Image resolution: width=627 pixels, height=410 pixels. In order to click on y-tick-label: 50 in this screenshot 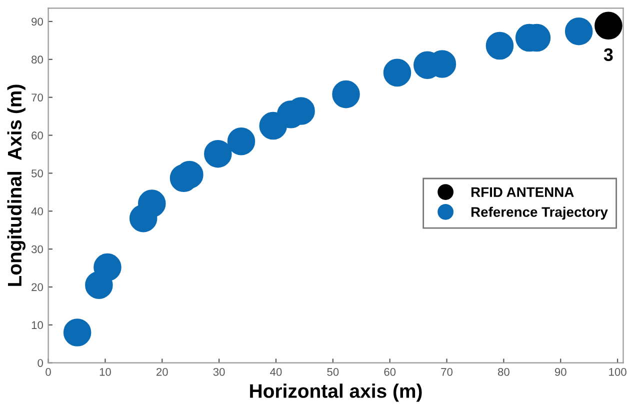, I will do `click(37, 173)`.